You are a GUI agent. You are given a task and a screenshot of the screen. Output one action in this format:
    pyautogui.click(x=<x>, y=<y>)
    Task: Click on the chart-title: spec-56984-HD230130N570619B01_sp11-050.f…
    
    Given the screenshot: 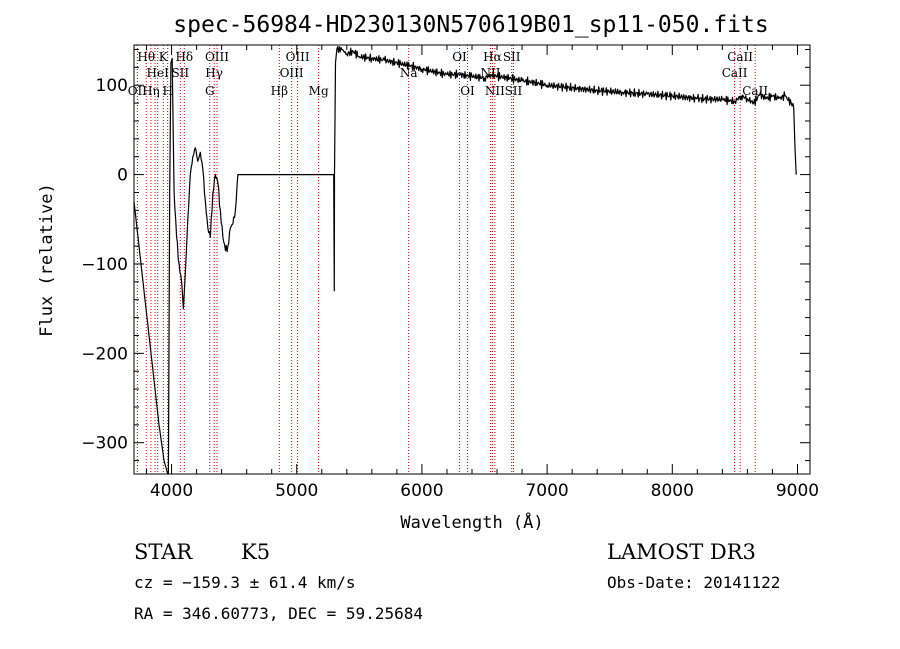 What is the action you would take?
    pyautogui.click(x=470, y=25)
    